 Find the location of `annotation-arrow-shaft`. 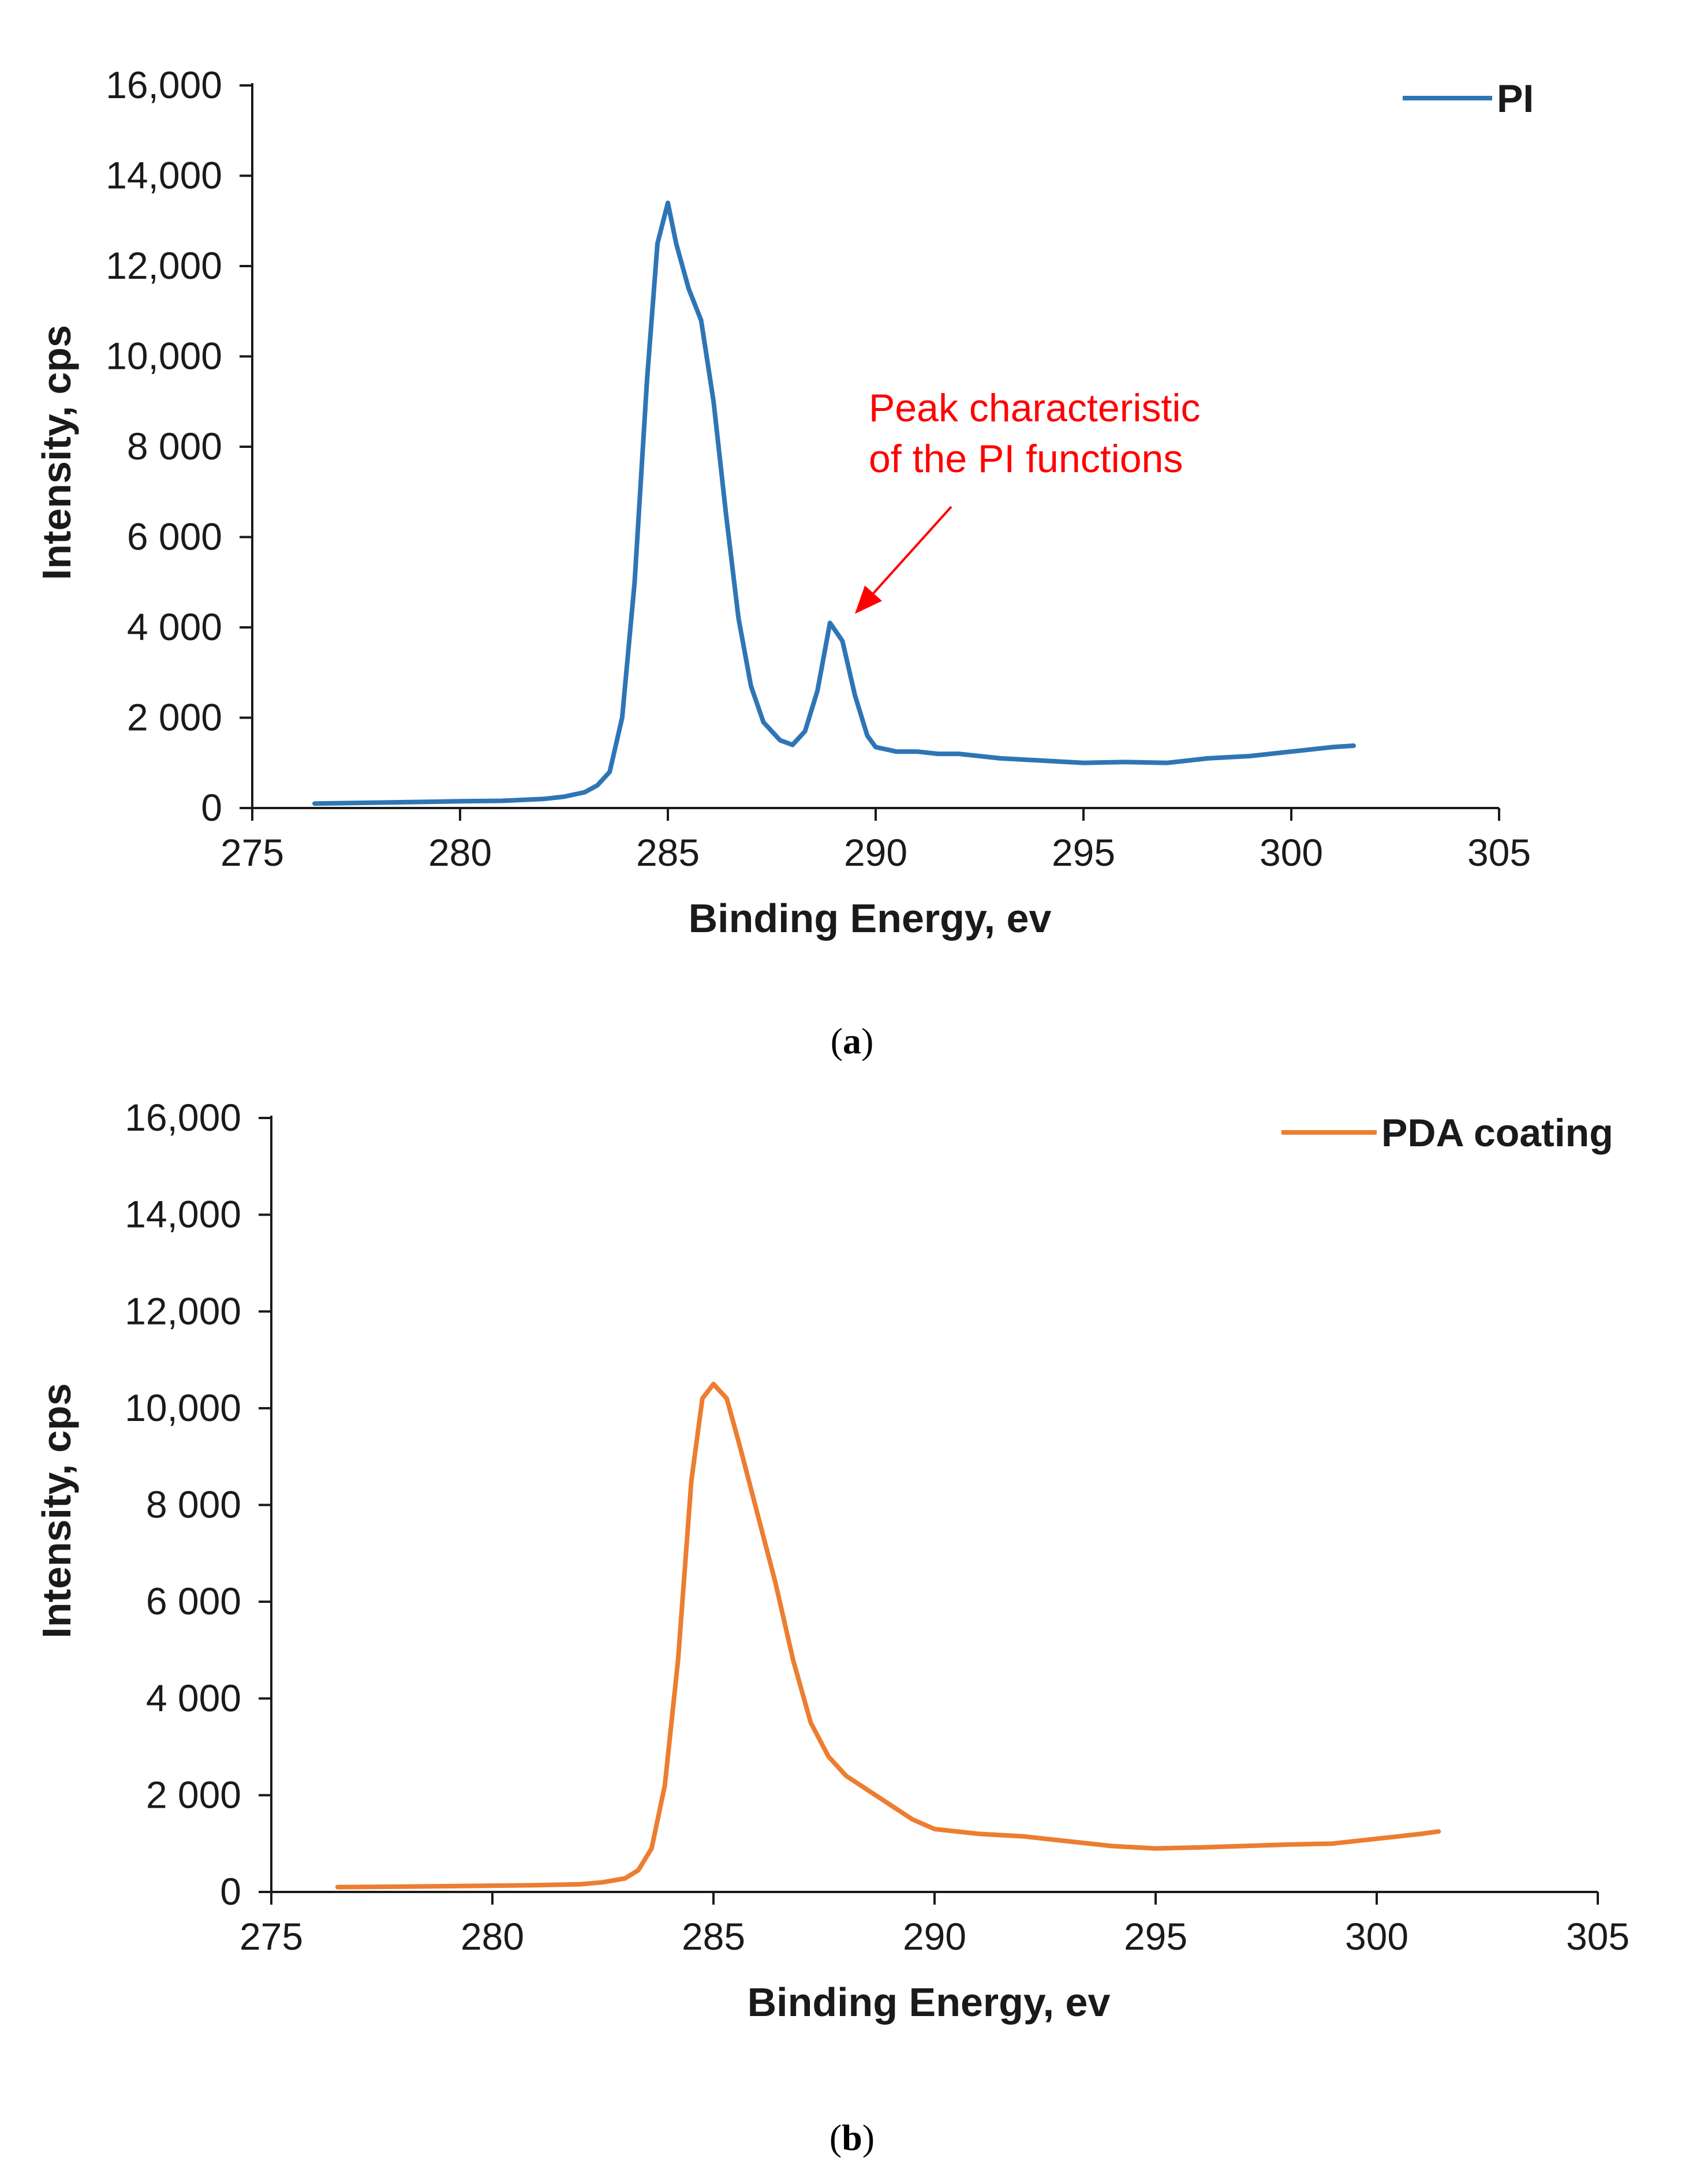

annotation-arrow-shaft is located at coordinates (912, 550).